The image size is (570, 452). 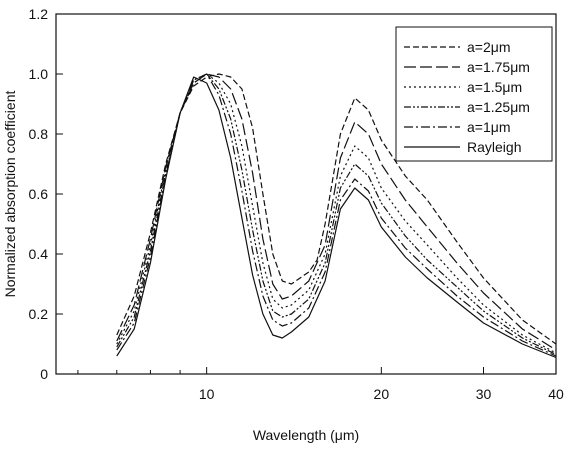 I want to click on x-tick-label: 20, so click(x=382, y=394).